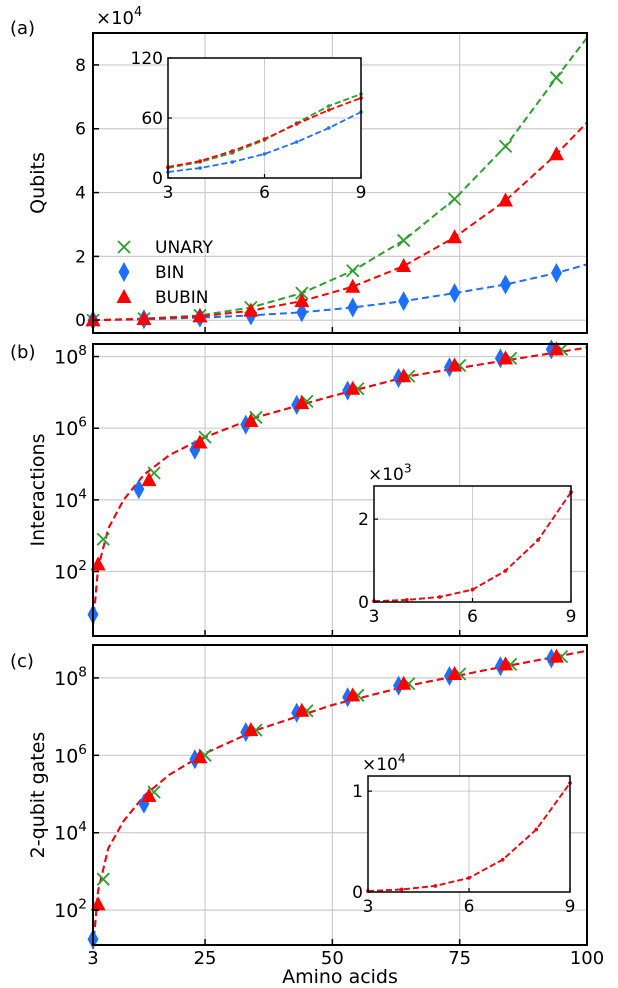  I want to click on inset-y-tick-label: 2, so click(363, 520).